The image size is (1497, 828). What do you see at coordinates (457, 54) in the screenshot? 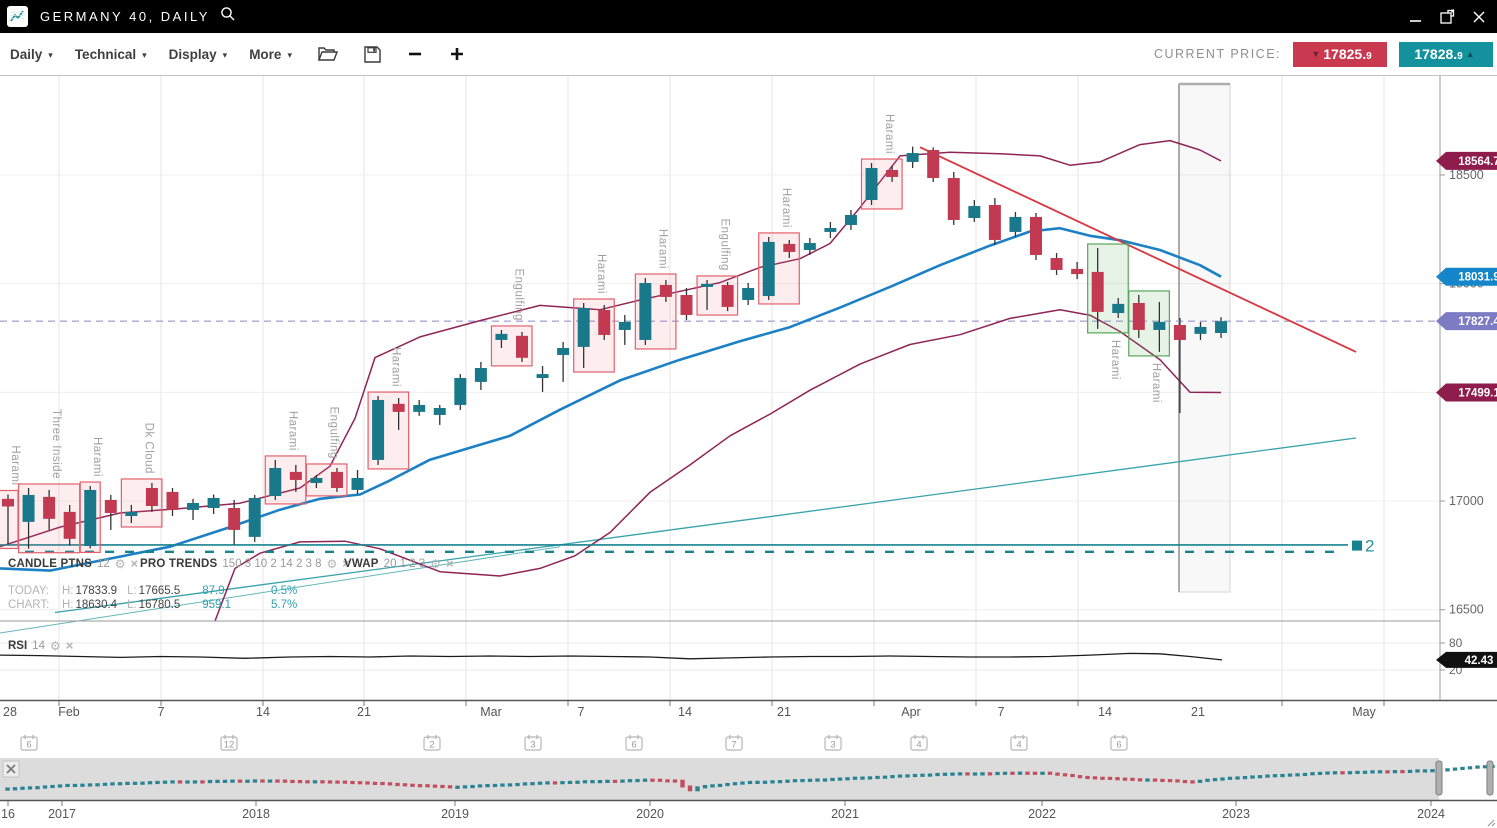
I see `zoom-in-button` at bounding box center [457, 54].